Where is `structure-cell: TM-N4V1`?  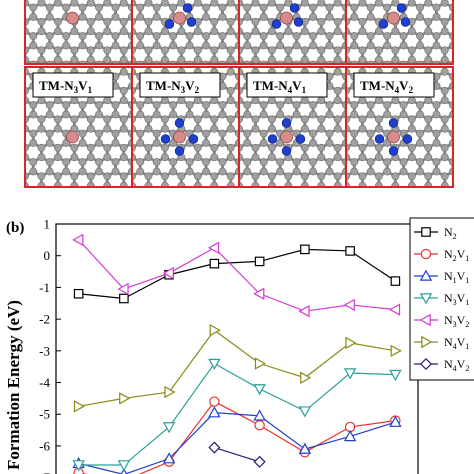 structure-cell: TM-N4V1 is located at coordinates (292, 127).